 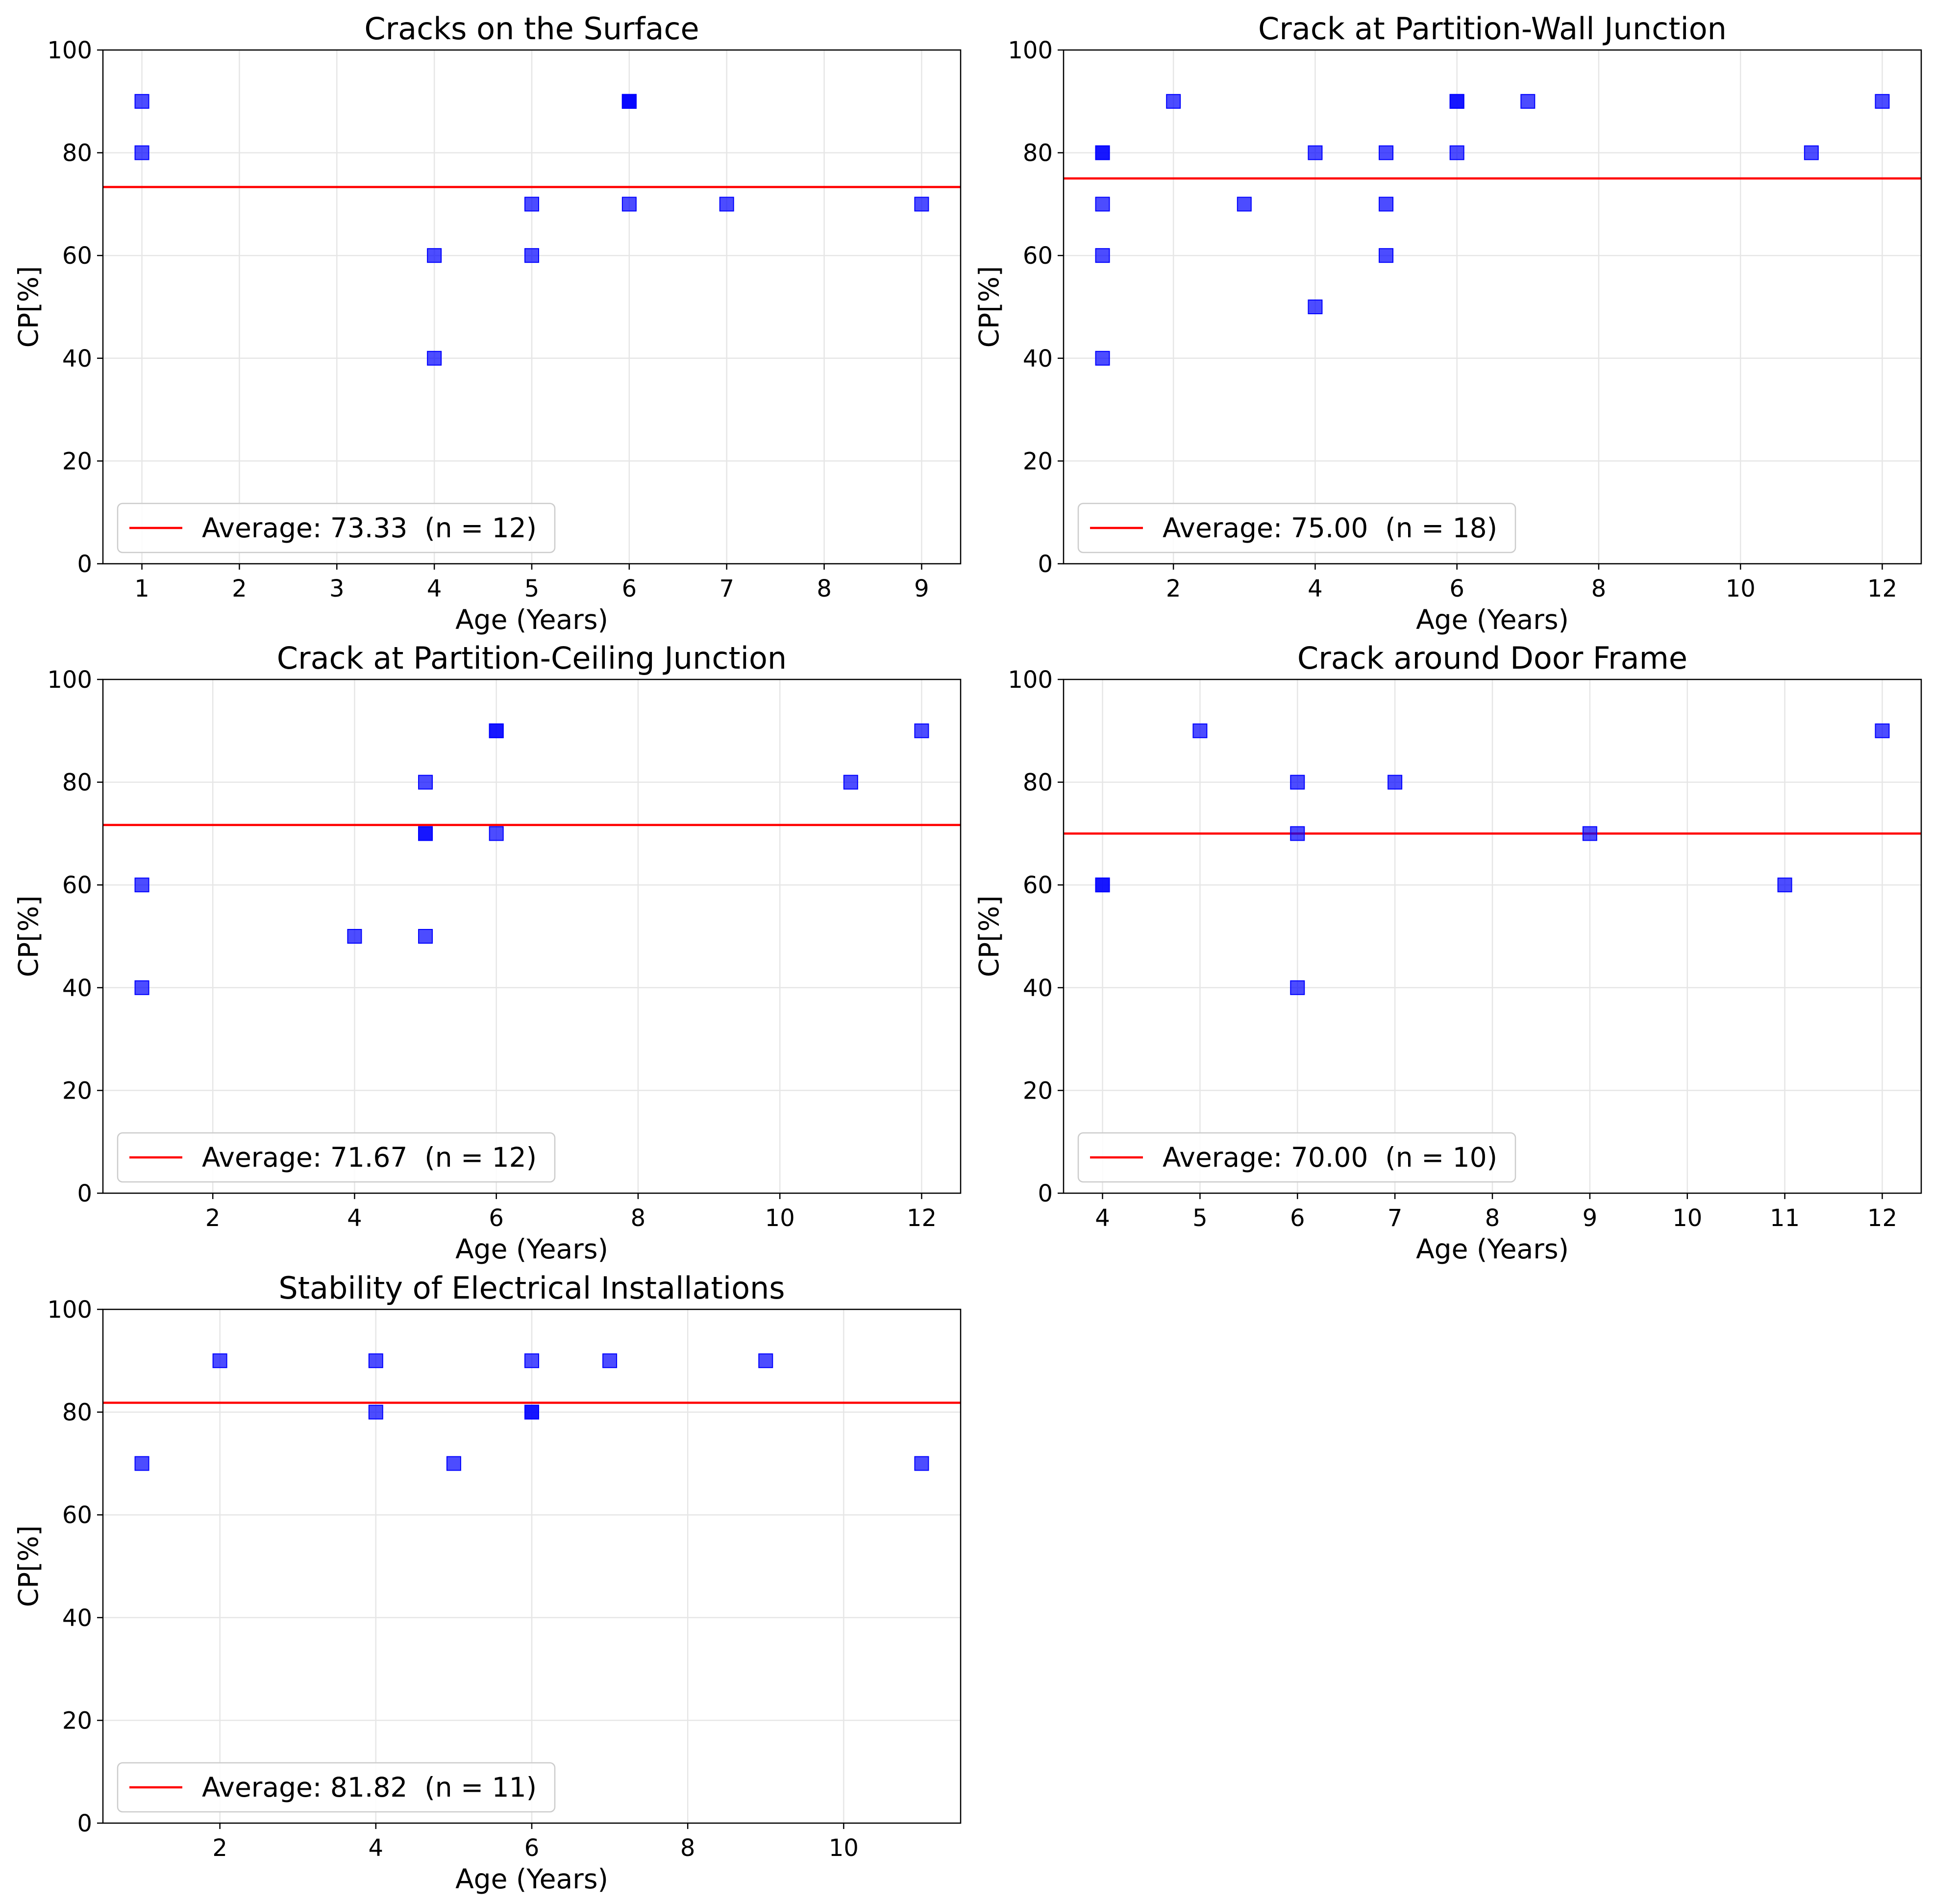 What do you see at coordinates (141, 588) in the screenshot?
I see `x-tick-label: 1` at bounding box center [141, 588].